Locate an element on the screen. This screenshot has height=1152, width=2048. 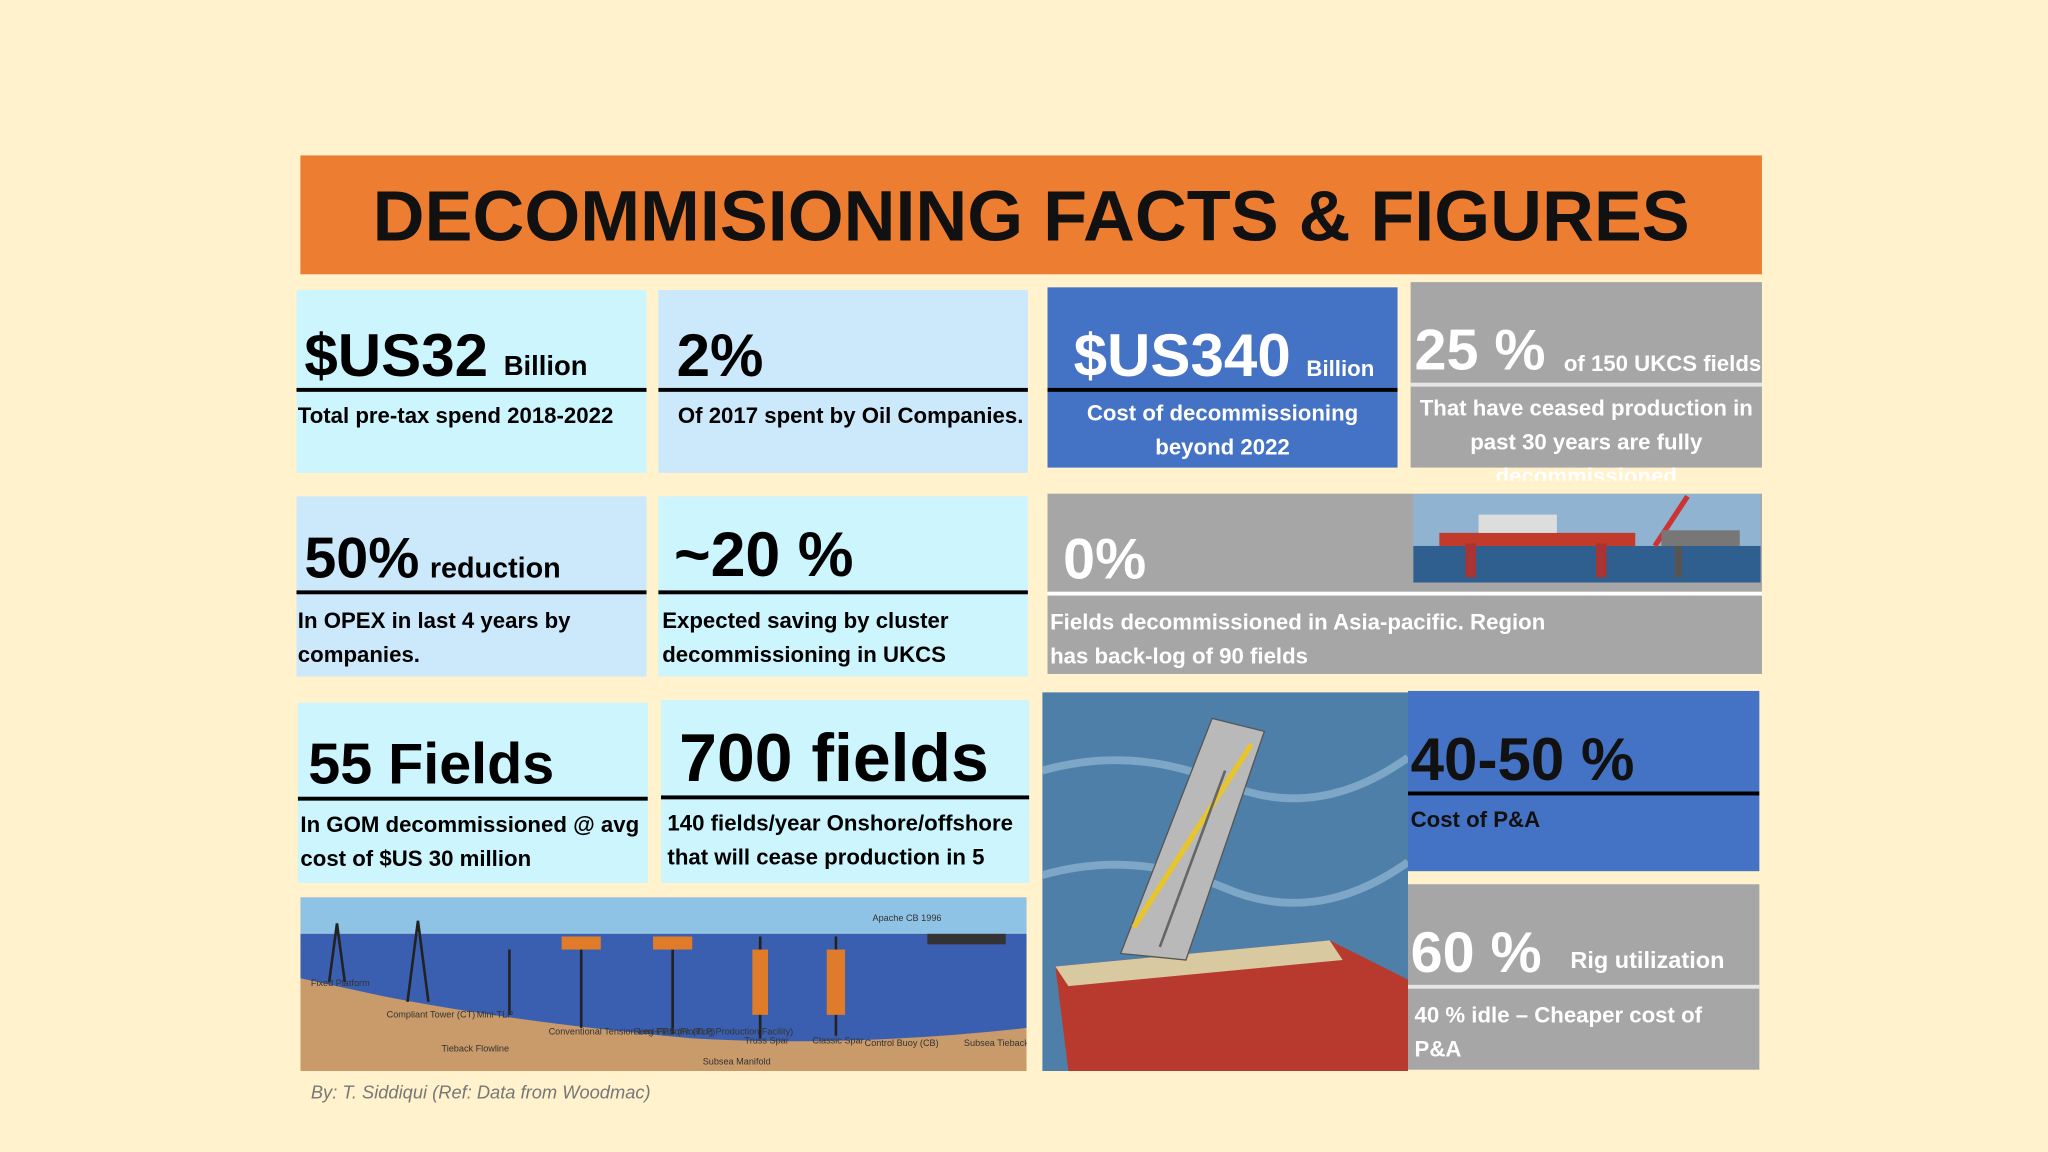
big-figure: ~20 % is located at coordinates (763, 556).